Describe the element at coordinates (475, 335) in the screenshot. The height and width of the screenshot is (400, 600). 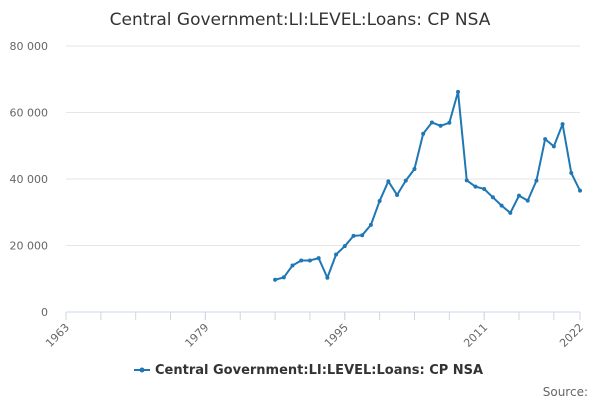
I see `x-tick-label: 2011` at that location.